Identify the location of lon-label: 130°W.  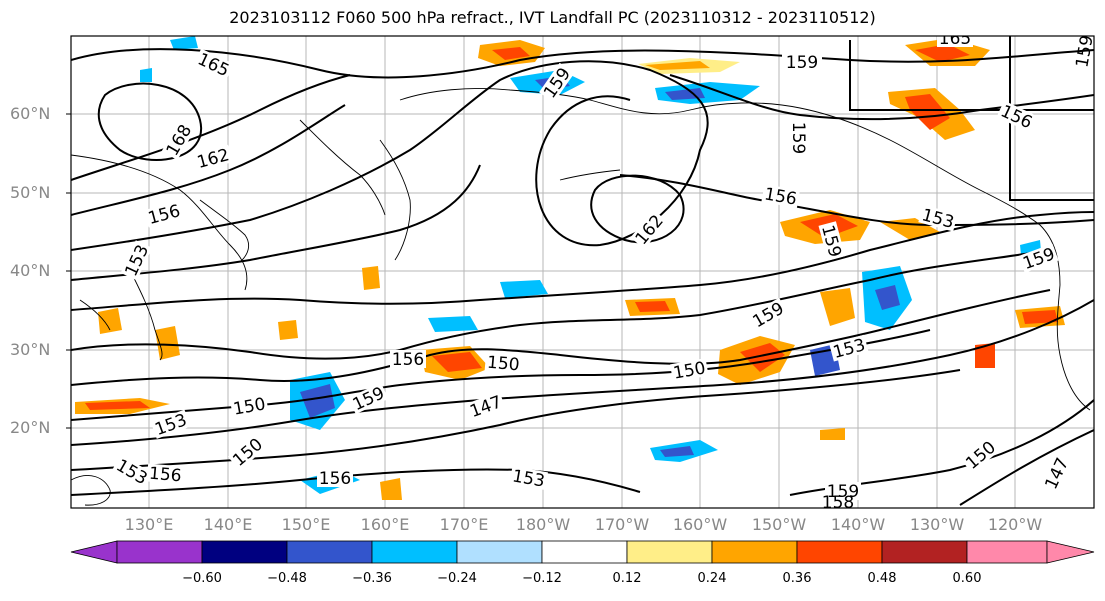
(937, 524).